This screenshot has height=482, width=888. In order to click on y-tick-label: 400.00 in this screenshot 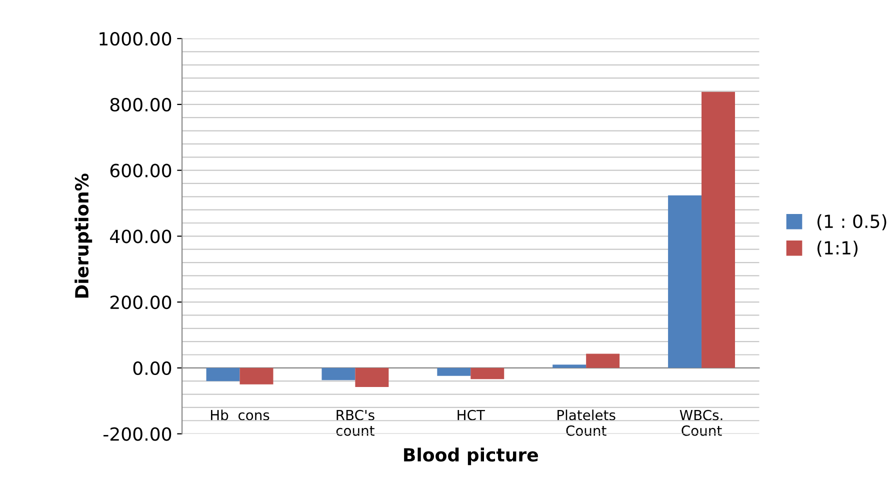, I will do `click(141, 237)`.